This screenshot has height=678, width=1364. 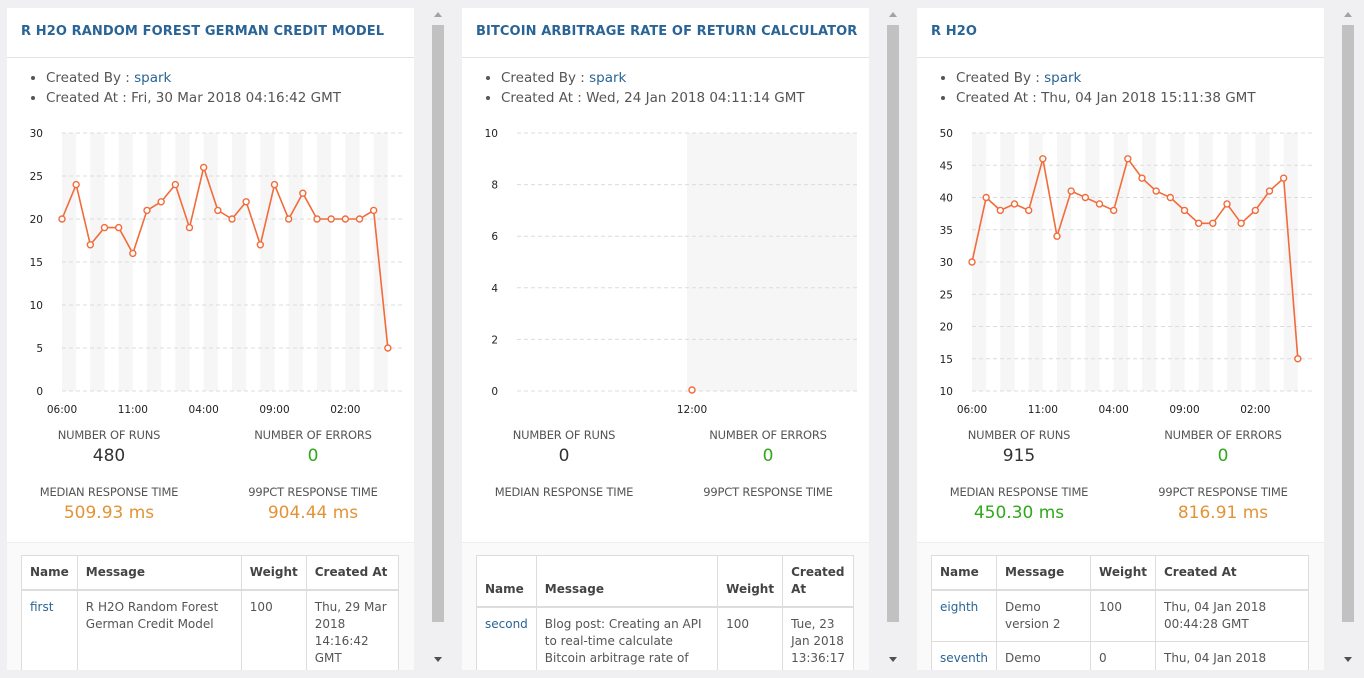 I want to click on median-stat: MEDIAN RESPONSE TIME 450.30 ms, so click(x=1019, y=504).